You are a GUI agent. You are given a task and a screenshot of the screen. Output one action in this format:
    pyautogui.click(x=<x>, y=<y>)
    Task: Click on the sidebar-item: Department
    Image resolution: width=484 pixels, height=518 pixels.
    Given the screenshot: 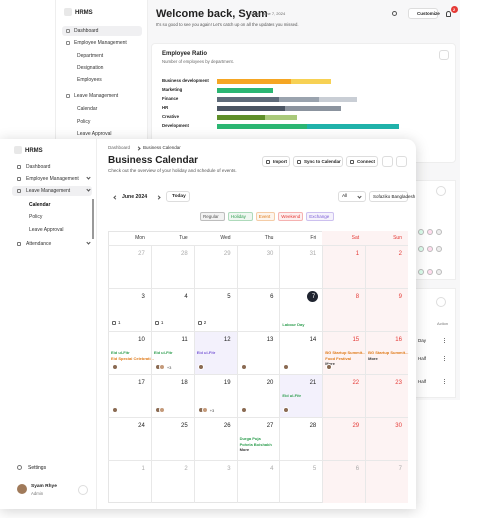 What is the action you would take?
    pyautogui.click(x=90, y=56)
    